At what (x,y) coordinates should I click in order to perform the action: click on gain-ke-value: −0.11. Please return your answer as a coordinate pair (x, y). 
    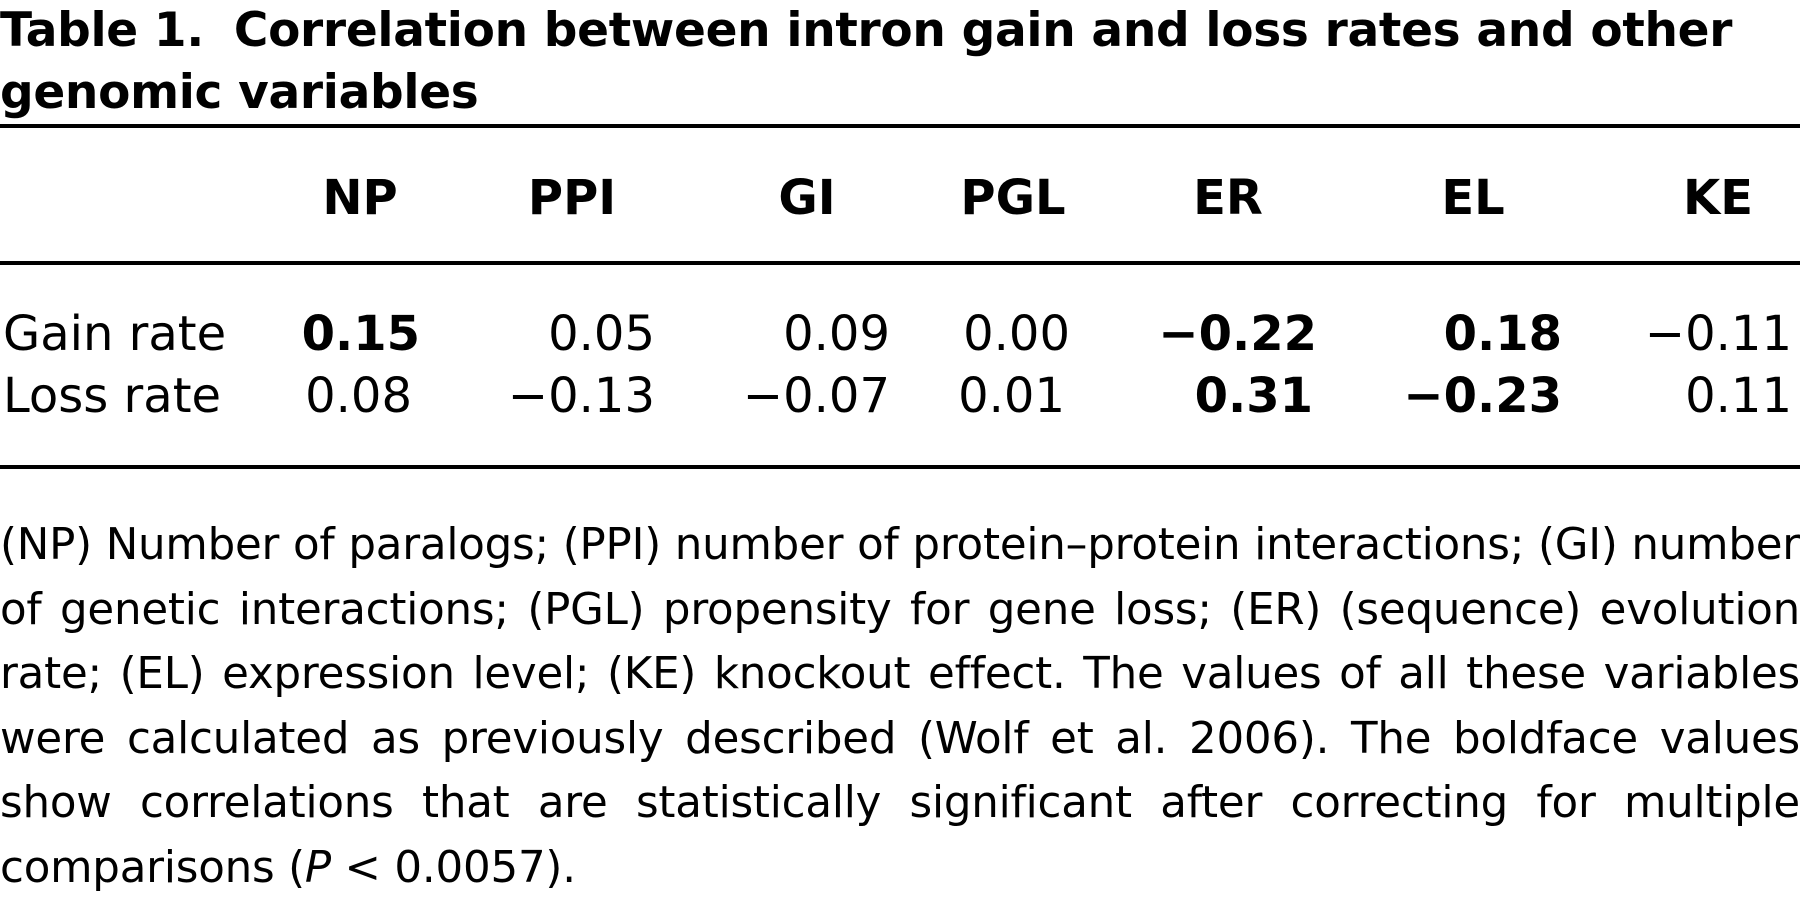
    Looking at the image, I should click on (1718, 334).